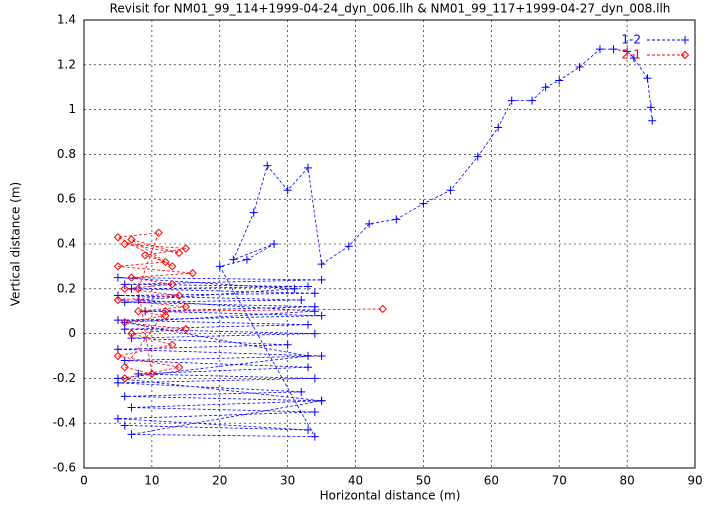 Image resolution: width=721 pixels, height=505 pixels. Describe the element at coordinates (66, 199) in the screenshot. I see `y-tick-label: 0.6` at that location.